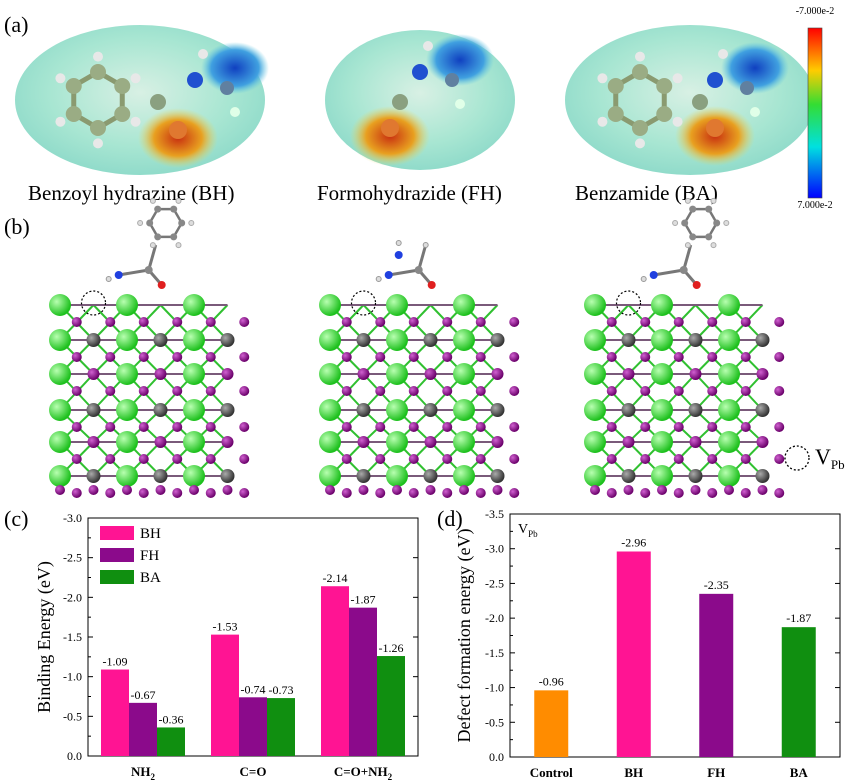 The image size is (868, 780). Describe the element at coordinates (494, 722) in the screenshot. I see `d-y-tick-label: -0.5` at that location.